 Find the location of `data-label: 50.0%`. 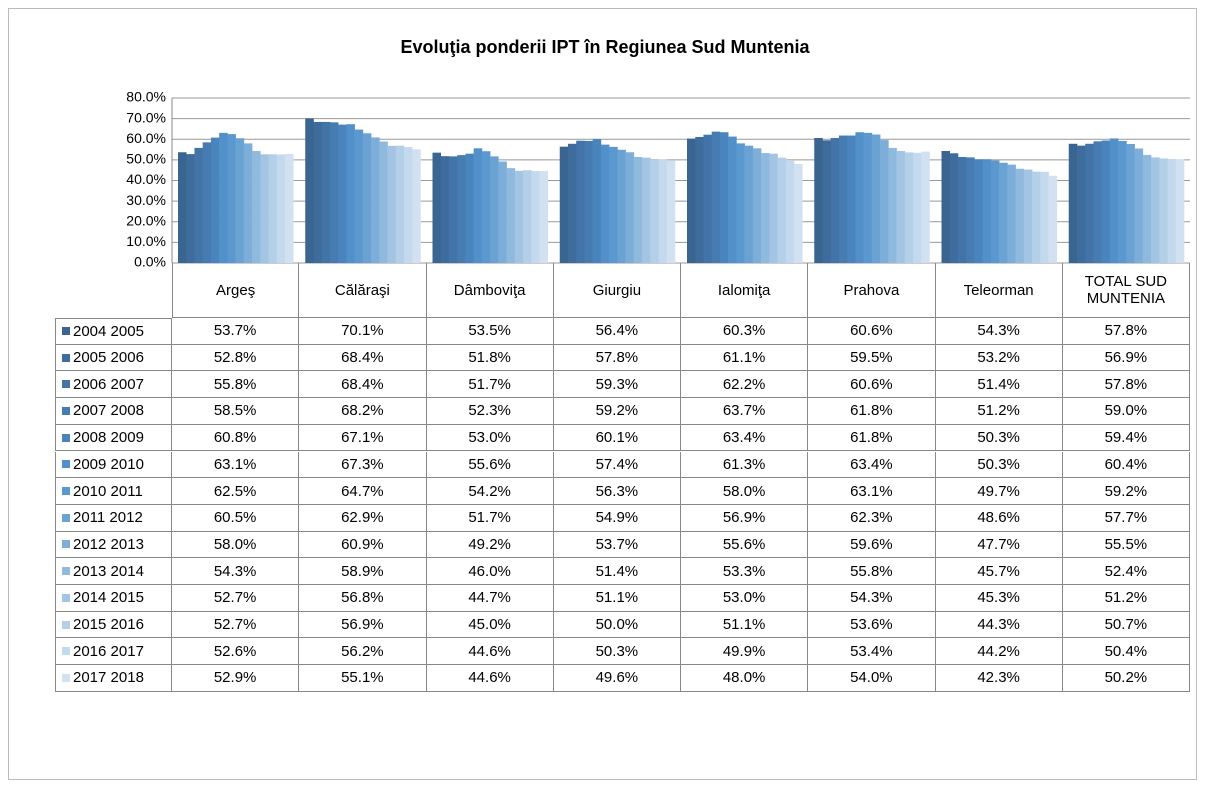

data-label: 50.0% is located at coordinates (617, 625).